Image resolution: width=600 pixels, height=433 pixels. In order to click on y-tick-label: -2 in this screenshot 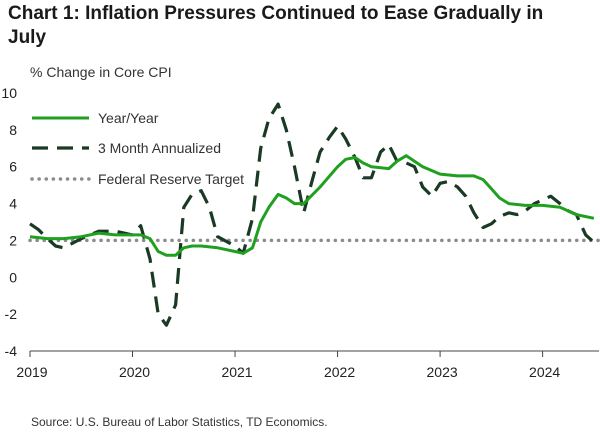, I will do `click(11, 314)`.